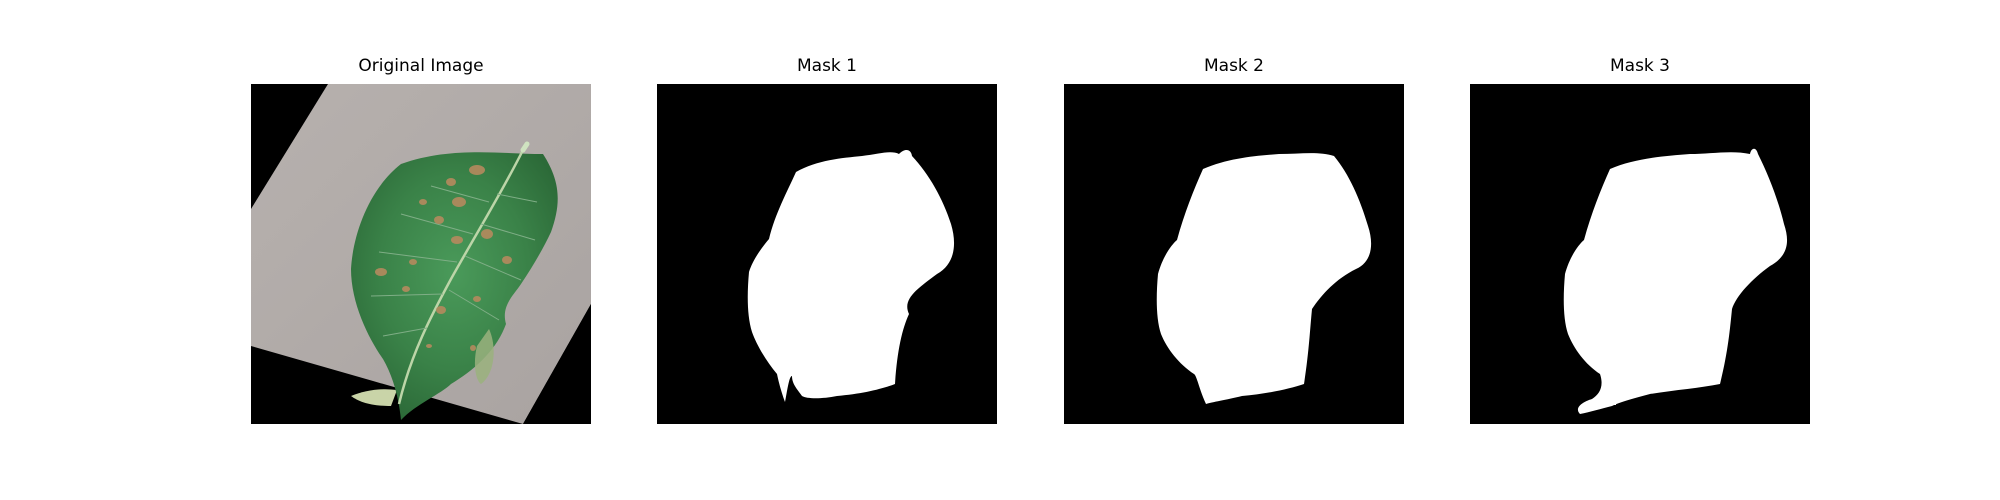 This screenshot has width=2000, height=500. I want to click on panel-title: Original Image, so click(421, 66).